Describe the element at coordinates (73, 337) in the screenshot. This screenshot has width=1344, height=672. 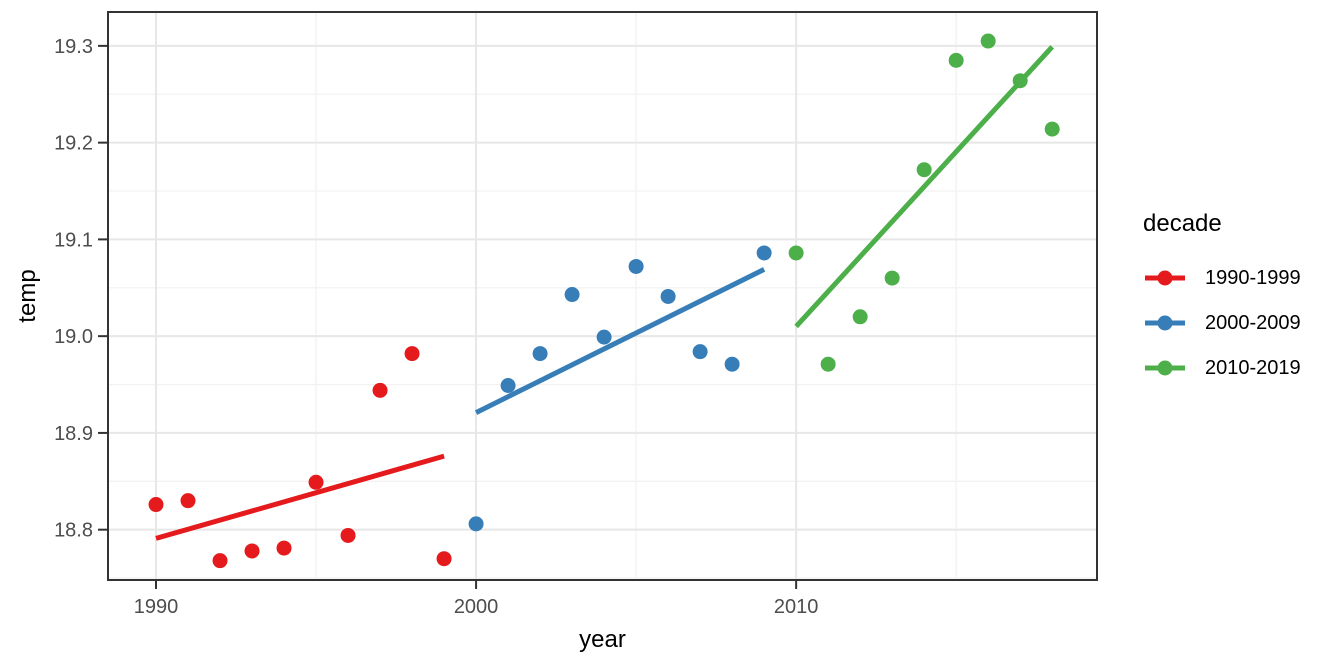
I see `y-tick-label: 19.0` at that location.